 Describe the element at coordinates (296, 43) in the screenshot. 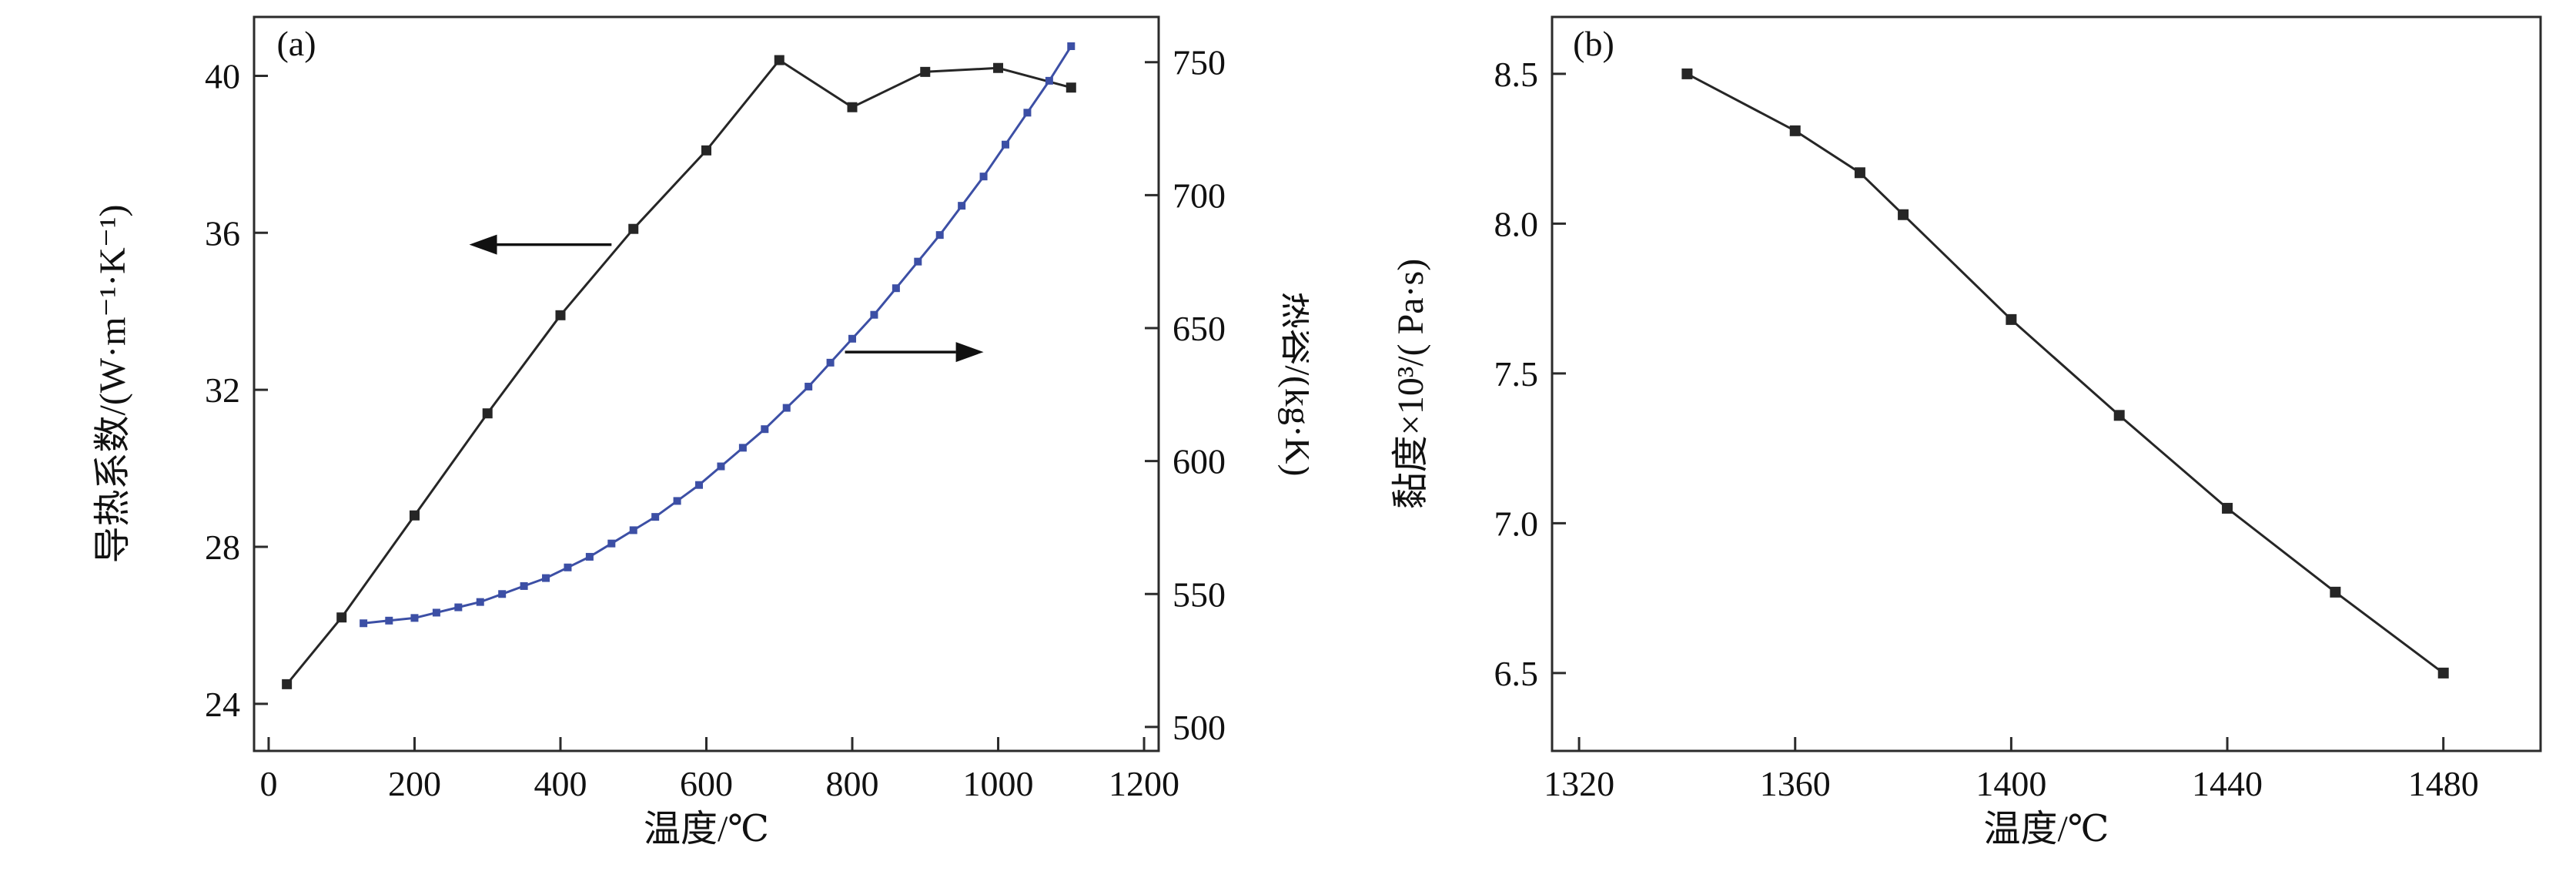

I see `panel-label: (a)` at that location.